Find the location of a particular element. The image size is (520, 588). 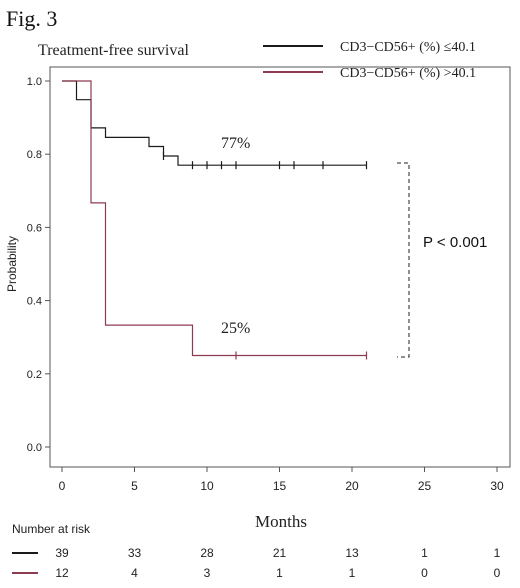

risk-cell: 12 is located at coordinates (62, 573).